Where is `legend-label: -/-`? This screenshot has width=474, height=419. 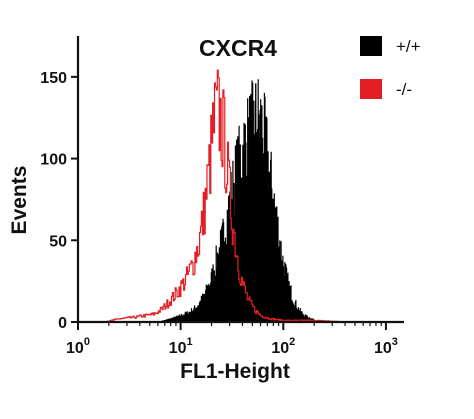 legend-label: -/- is located at coordinates (404, 89).